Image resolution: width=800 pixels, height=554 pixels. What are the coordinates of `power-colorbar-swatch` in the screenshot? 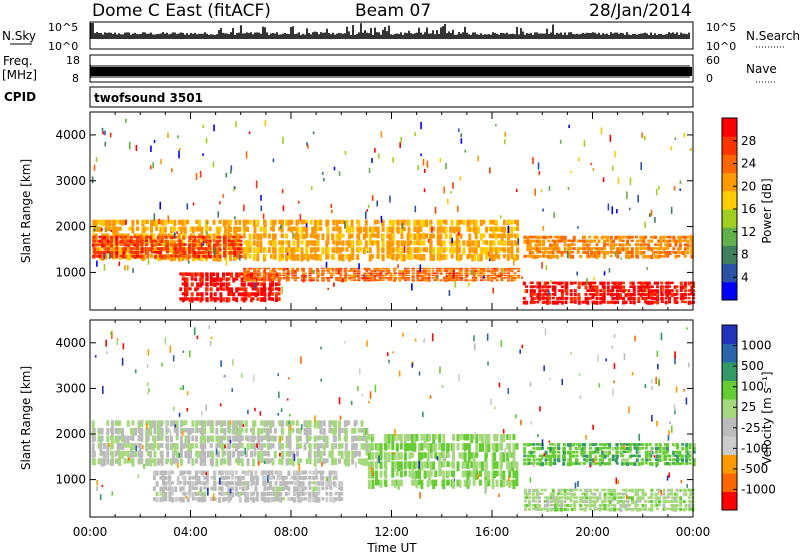 It's located at (729, 255).